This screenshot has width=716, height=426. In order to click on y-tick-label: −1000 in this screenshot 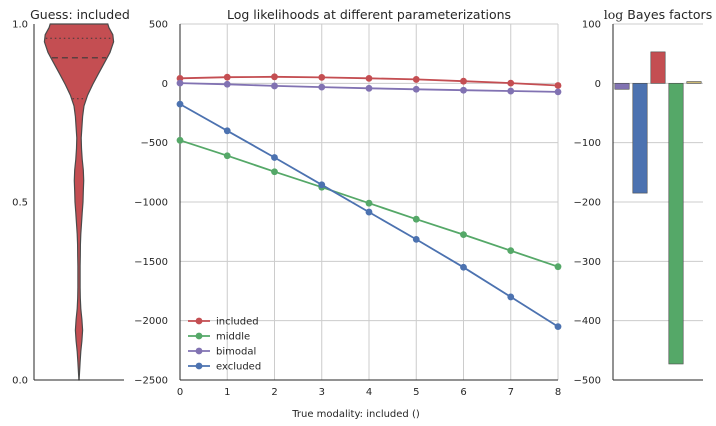, I will do `click(151, 203)`.